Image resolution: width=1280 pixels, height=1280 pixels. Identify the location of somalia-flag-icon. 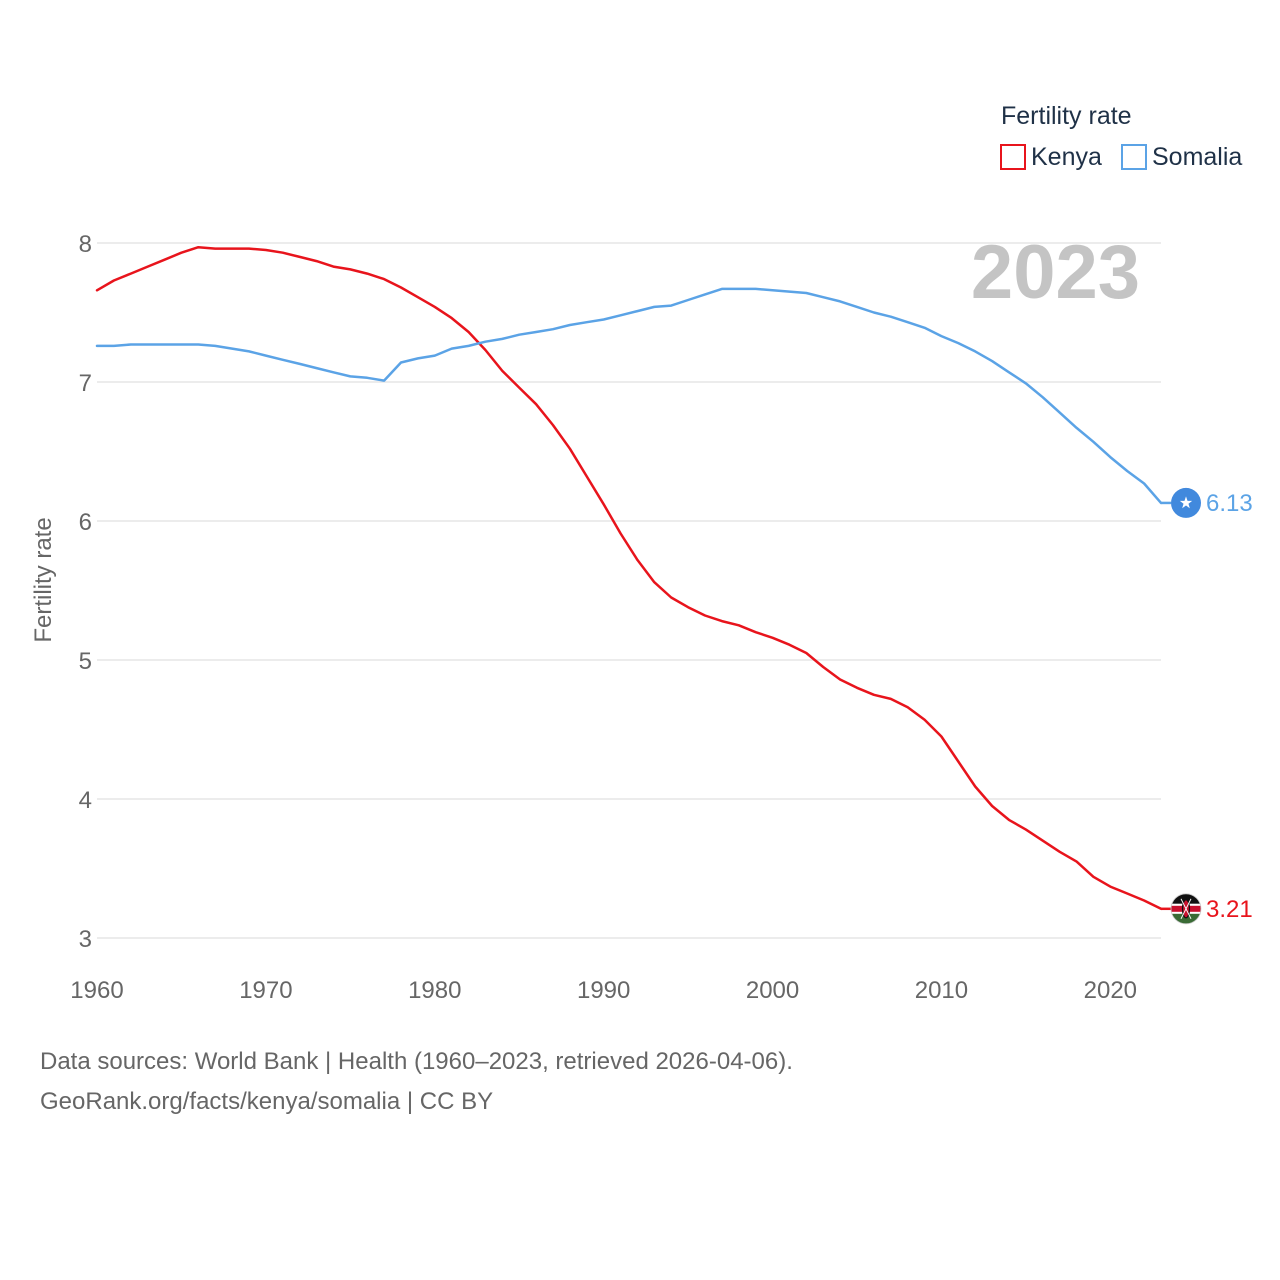
(1186, 502).